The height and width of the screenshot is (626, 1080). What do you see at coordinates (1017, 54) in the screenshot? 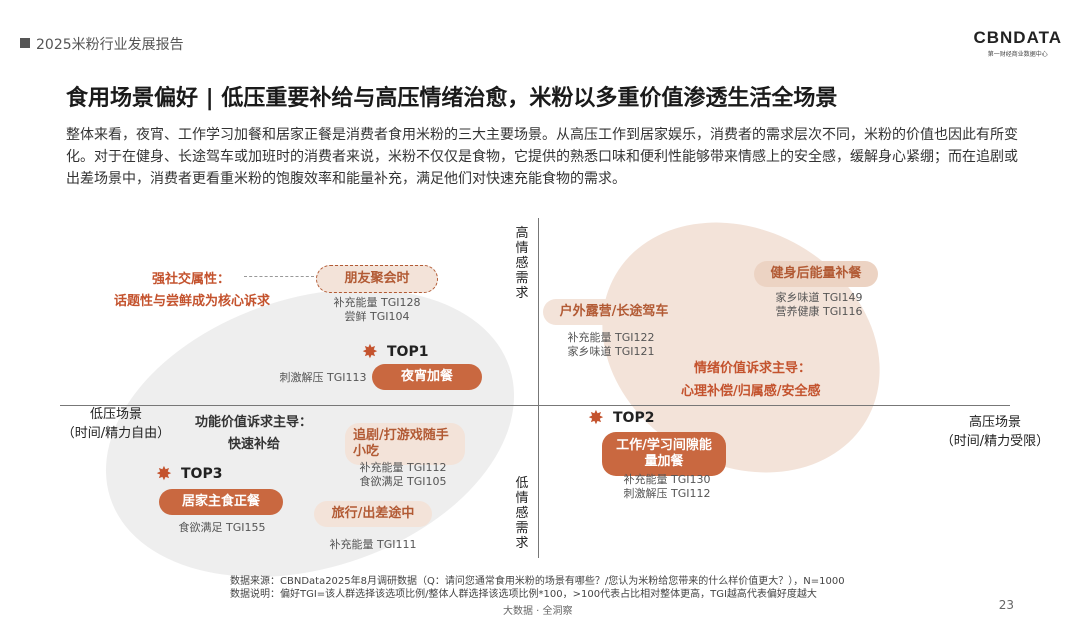
I see `logo-sub-text: 第一财经商业数据中心` at bounding box center [1017, 54].